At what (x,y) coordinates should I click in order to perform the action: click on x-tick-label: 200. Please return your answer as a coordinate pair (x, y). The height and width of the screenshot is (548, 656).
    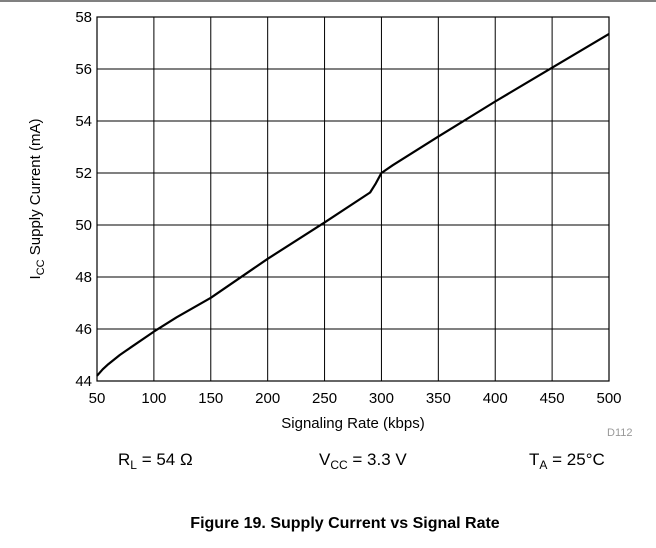
    Looking at the image, I should click on (267, 398).